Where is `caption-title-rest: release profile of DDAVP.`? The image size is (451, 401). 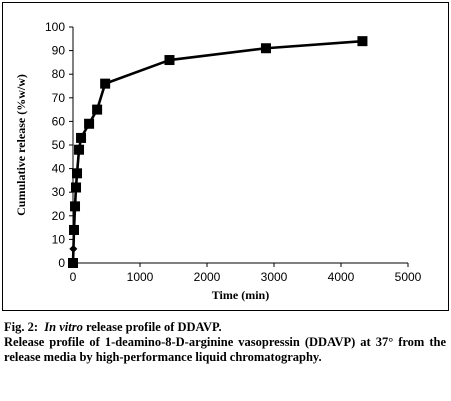 caption-title-rest: release profile of DDAVP. is located at coordinates (153, 327).